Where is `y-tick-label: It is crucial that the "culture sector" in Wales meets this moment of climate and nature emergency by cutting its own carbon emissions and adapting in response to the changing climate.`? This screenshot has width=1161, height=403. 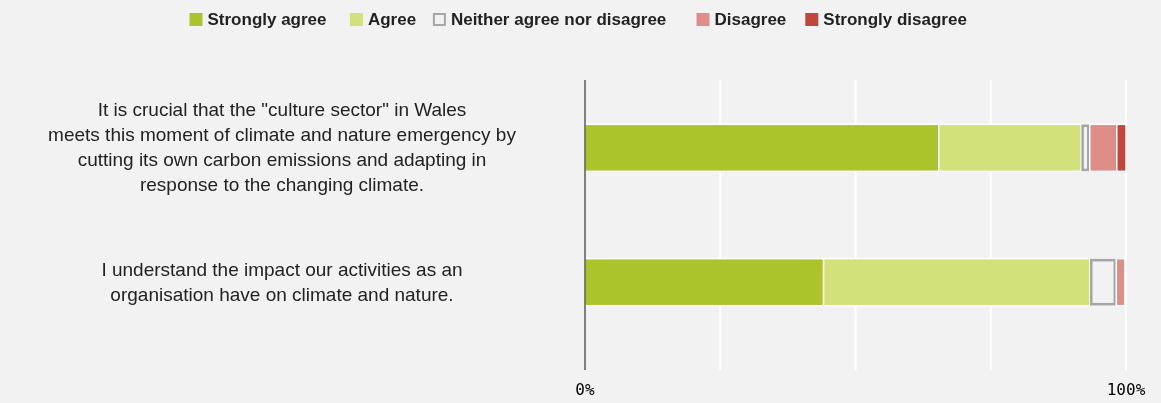 y-tick-label: It is crucial that the "culture sector" in Wales meets this moment of climate and nature emergency by cutting its own carbon emissions and adapting in response to the changing climate. is located at coordinates (282, 147).